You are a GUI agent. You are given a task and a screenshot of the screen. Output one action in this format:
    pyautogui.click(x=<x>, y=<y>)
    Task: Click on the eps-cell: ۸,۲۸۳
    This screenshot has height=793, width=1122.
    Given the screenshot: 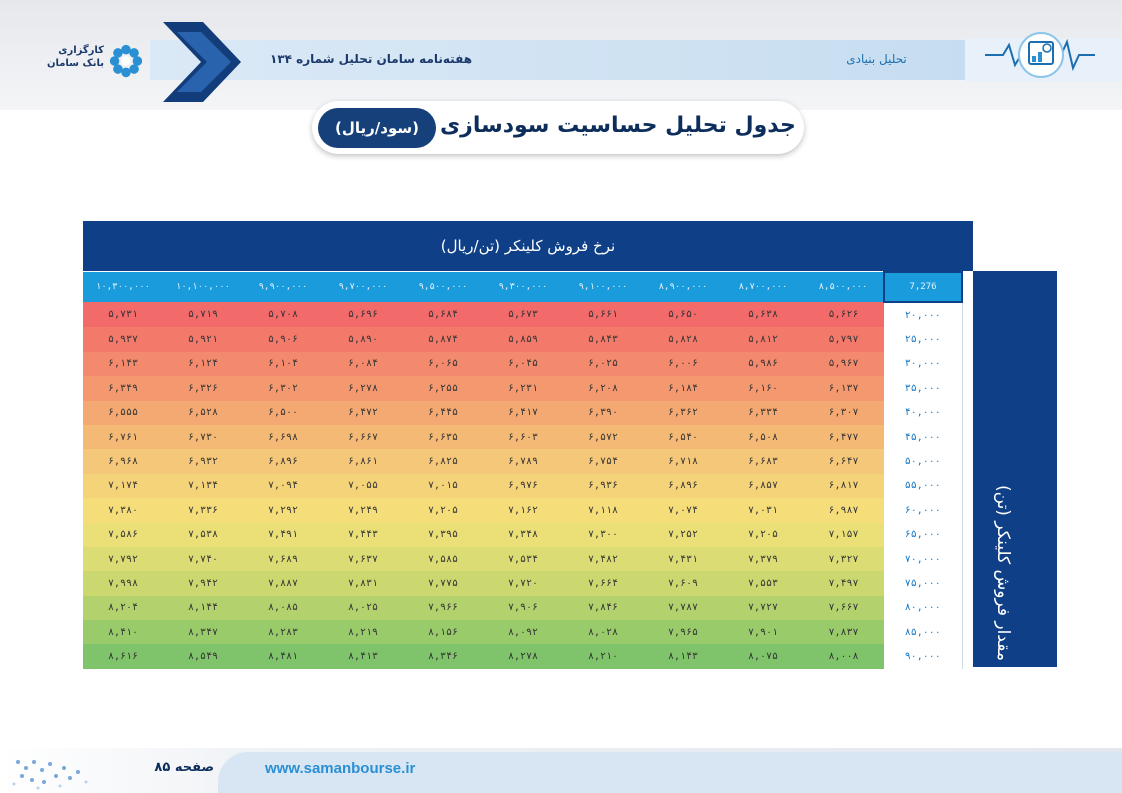 What is the action you would take?
    pyautogui.click(x=283, y=632)
    